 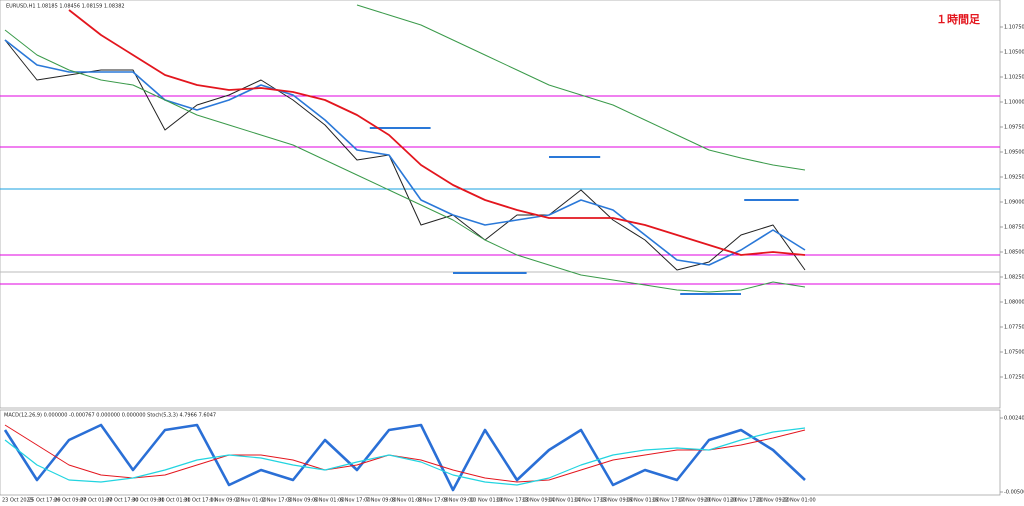 What do you see at coordinates (1014, 128) in the screenshot?
I see `y-tick-label: 1.09750` at bounding box center [1014, 128].